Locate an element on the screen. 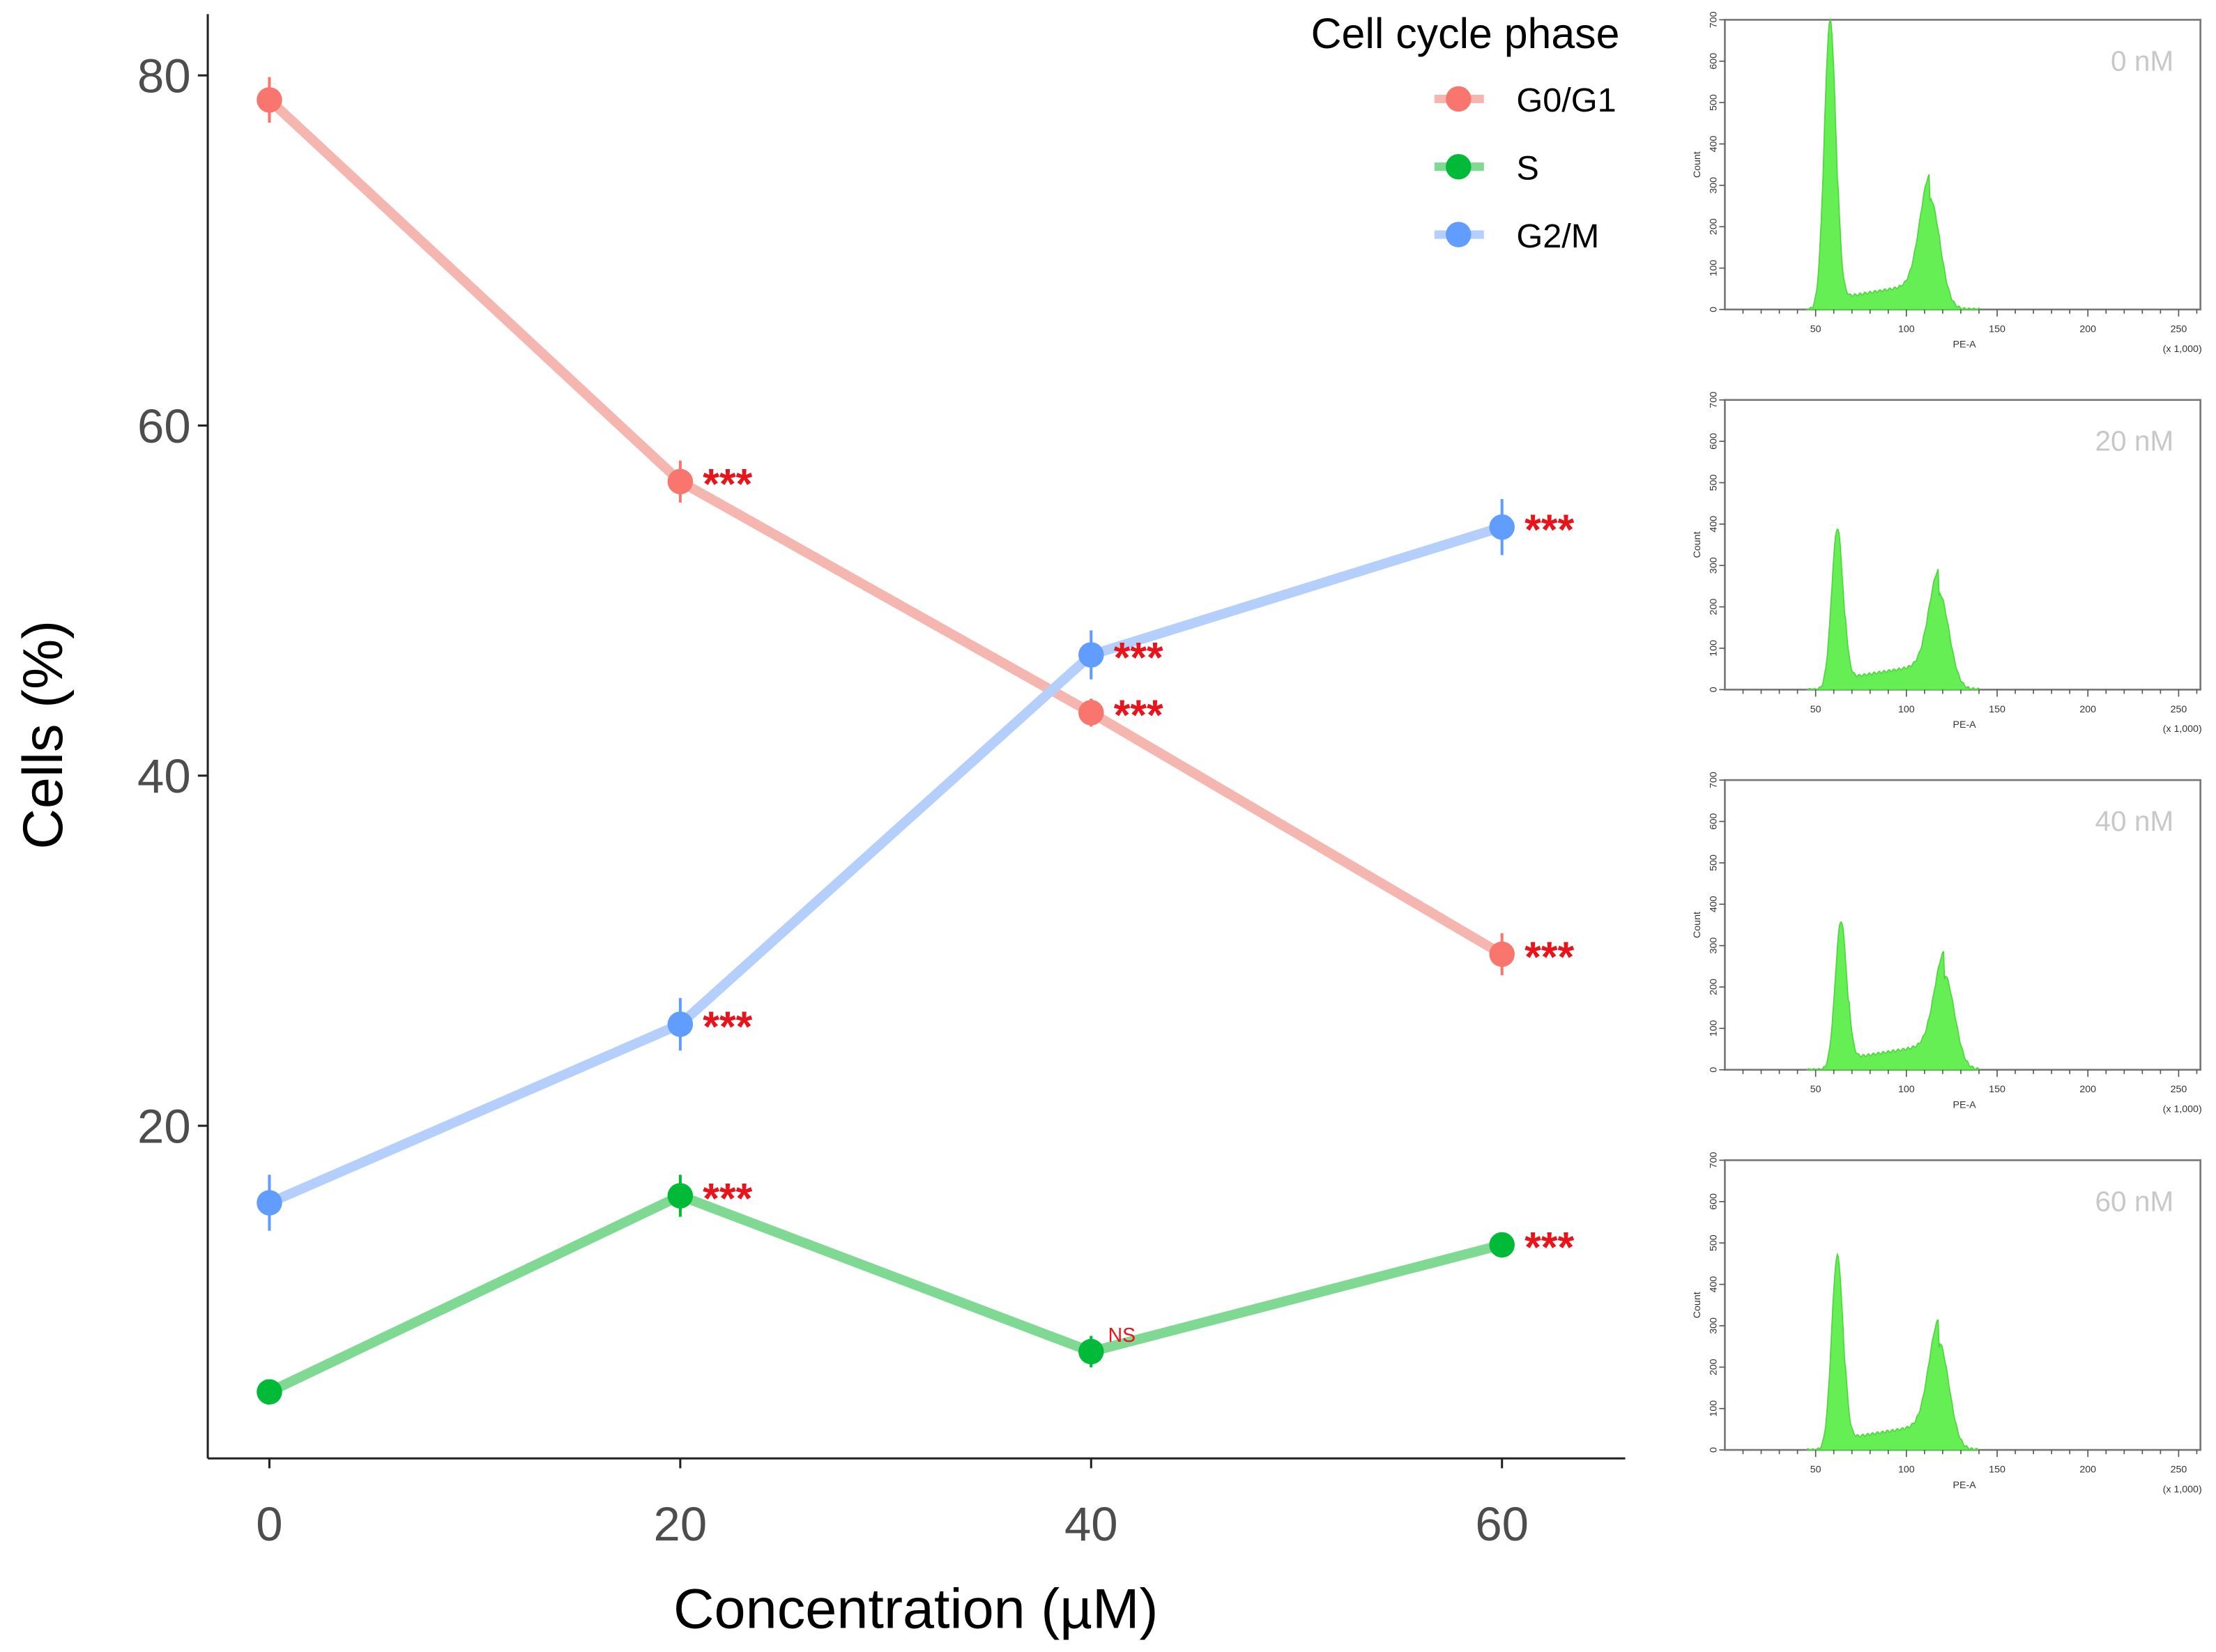 The image size is (2216, 1652). x-axis-label: Concentration (µM) is located at coordinates (916, 1609).